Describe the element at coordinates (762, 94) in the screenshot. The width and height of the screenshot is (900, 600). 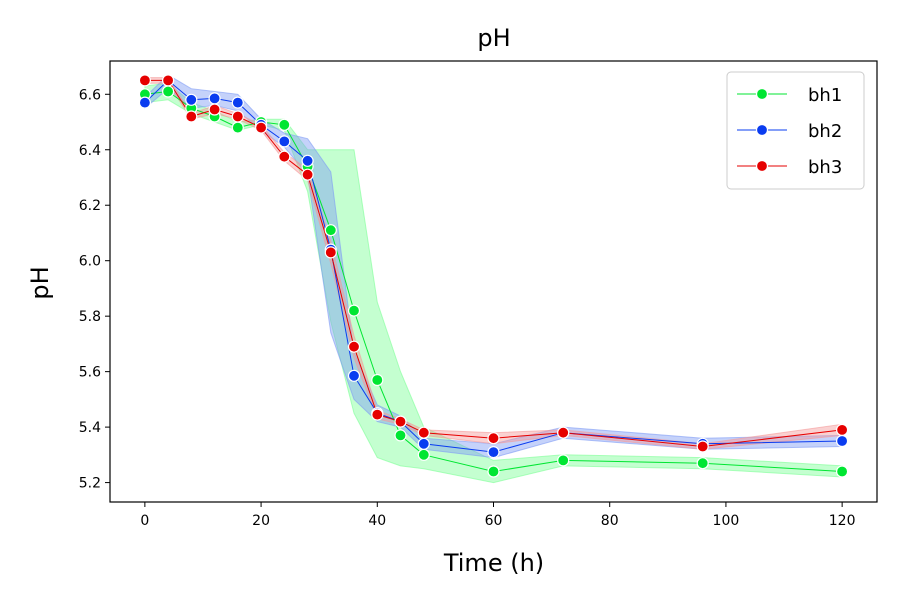
I see `legend-marker-bh1` at that location.